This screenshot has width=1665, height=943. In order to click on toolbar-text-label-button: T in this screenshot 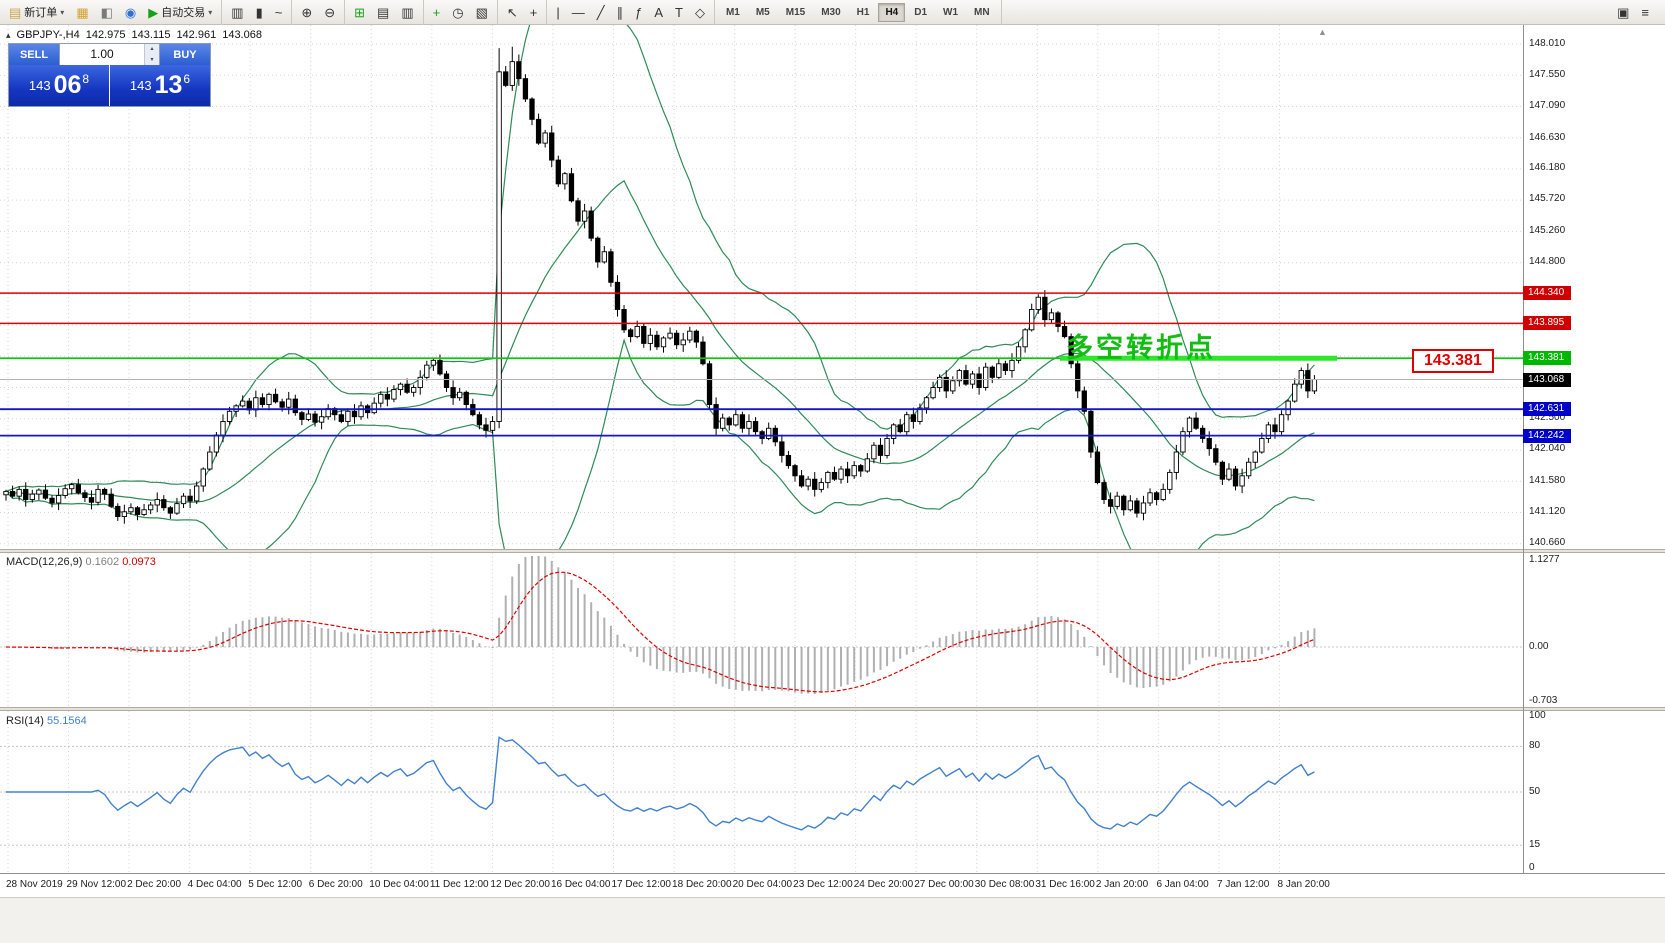, I will do `click(679, 12)`.